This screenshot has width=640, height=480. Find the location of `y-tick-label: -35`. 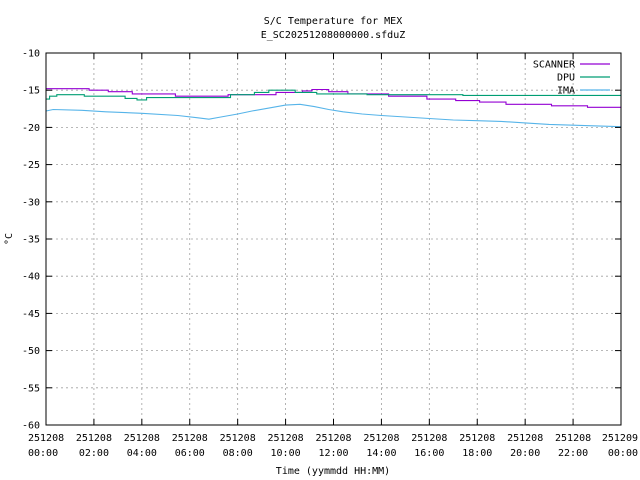

y-tick-label: -35 is located at coordinates (31, 240).